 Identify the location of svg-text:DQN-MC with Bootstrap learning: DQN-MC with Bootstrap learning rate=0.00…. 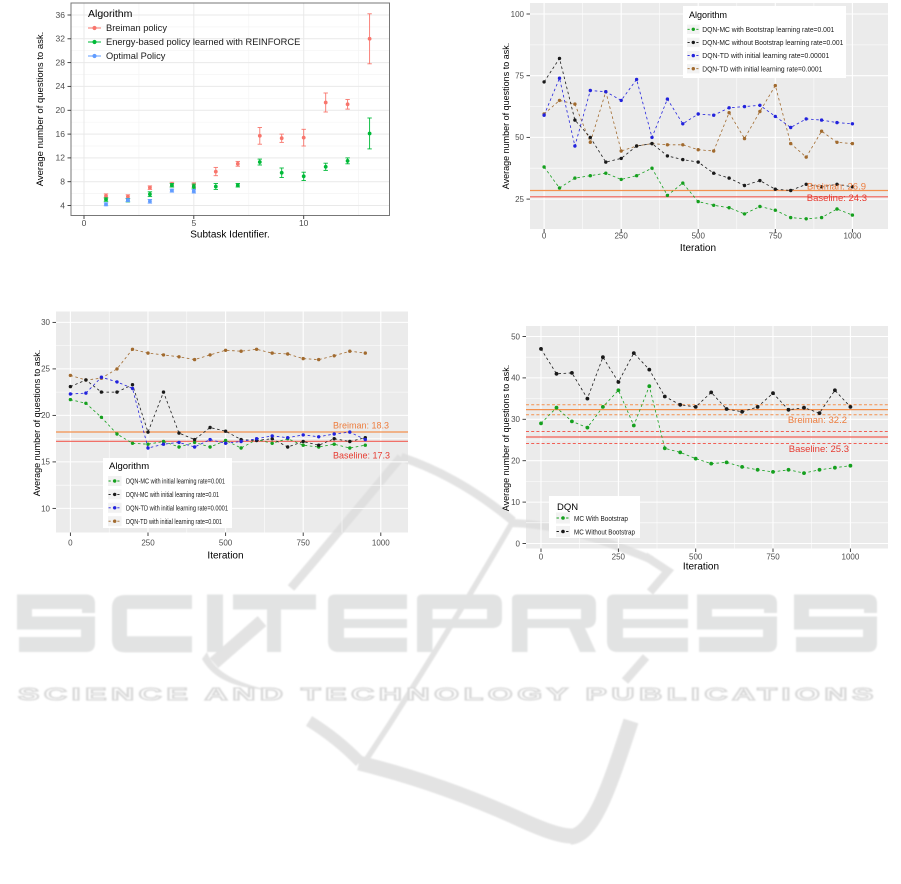
(768, 29).